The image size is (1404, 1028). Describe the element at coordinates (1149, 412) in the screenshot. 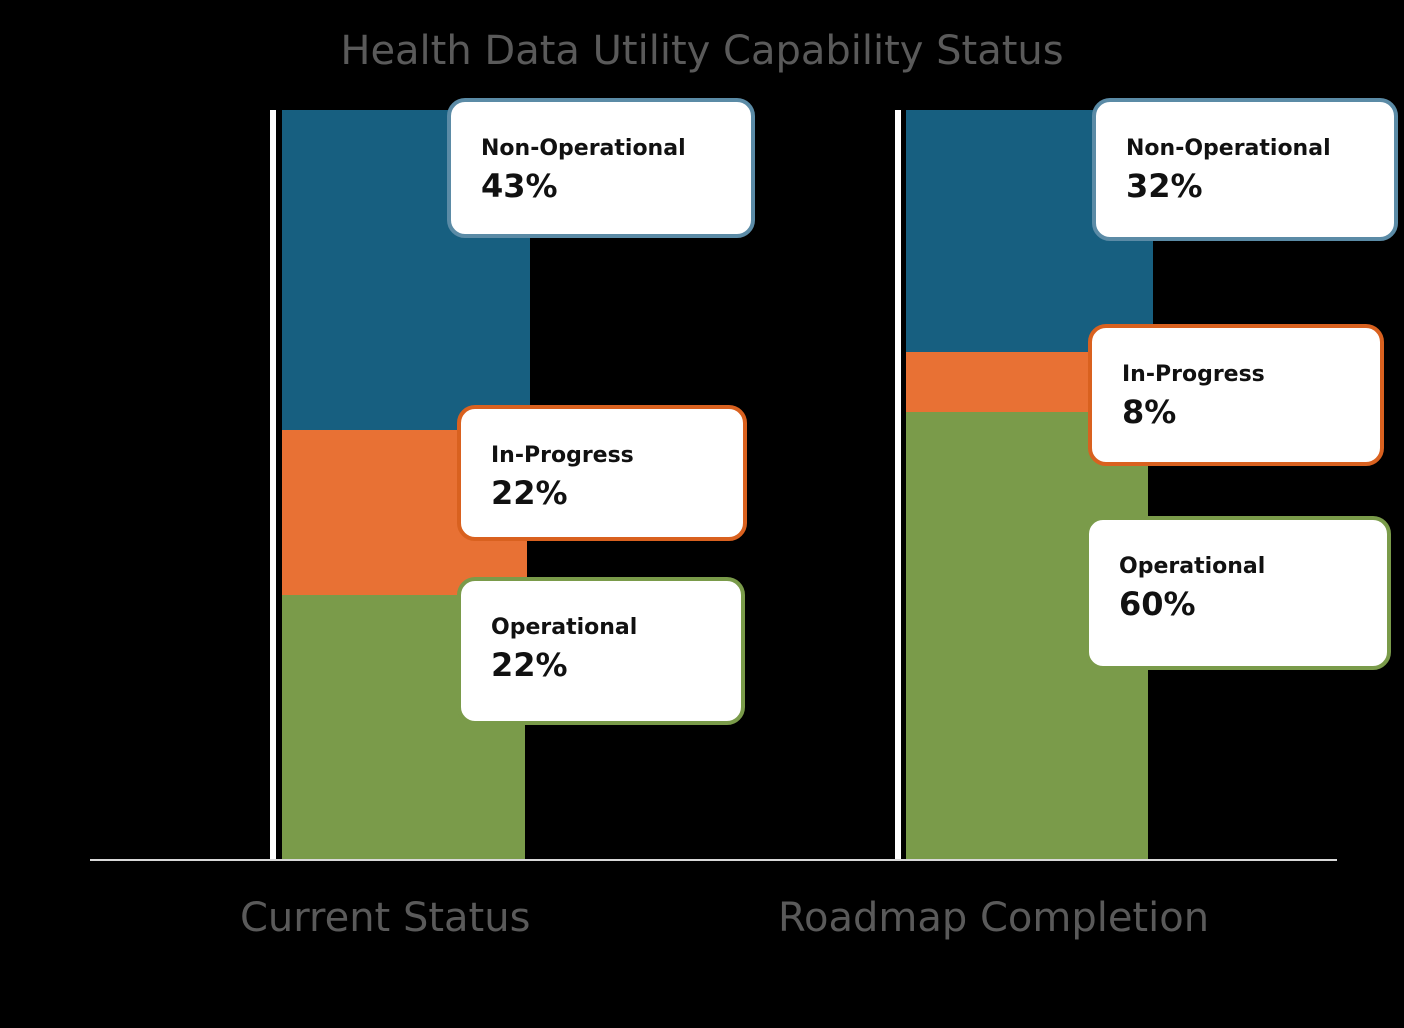

I see `callout-value: 8%` at that location.